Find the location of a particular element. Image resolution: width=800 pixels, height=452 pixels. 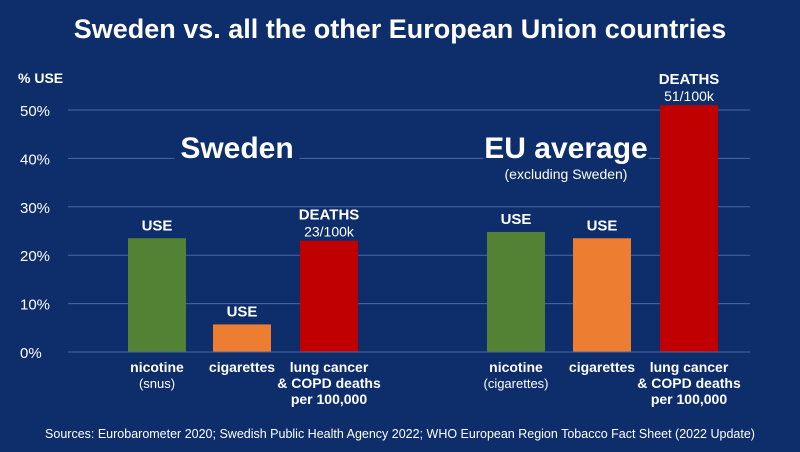

y-axis-label: % USE is located at coordinates (41, 78).